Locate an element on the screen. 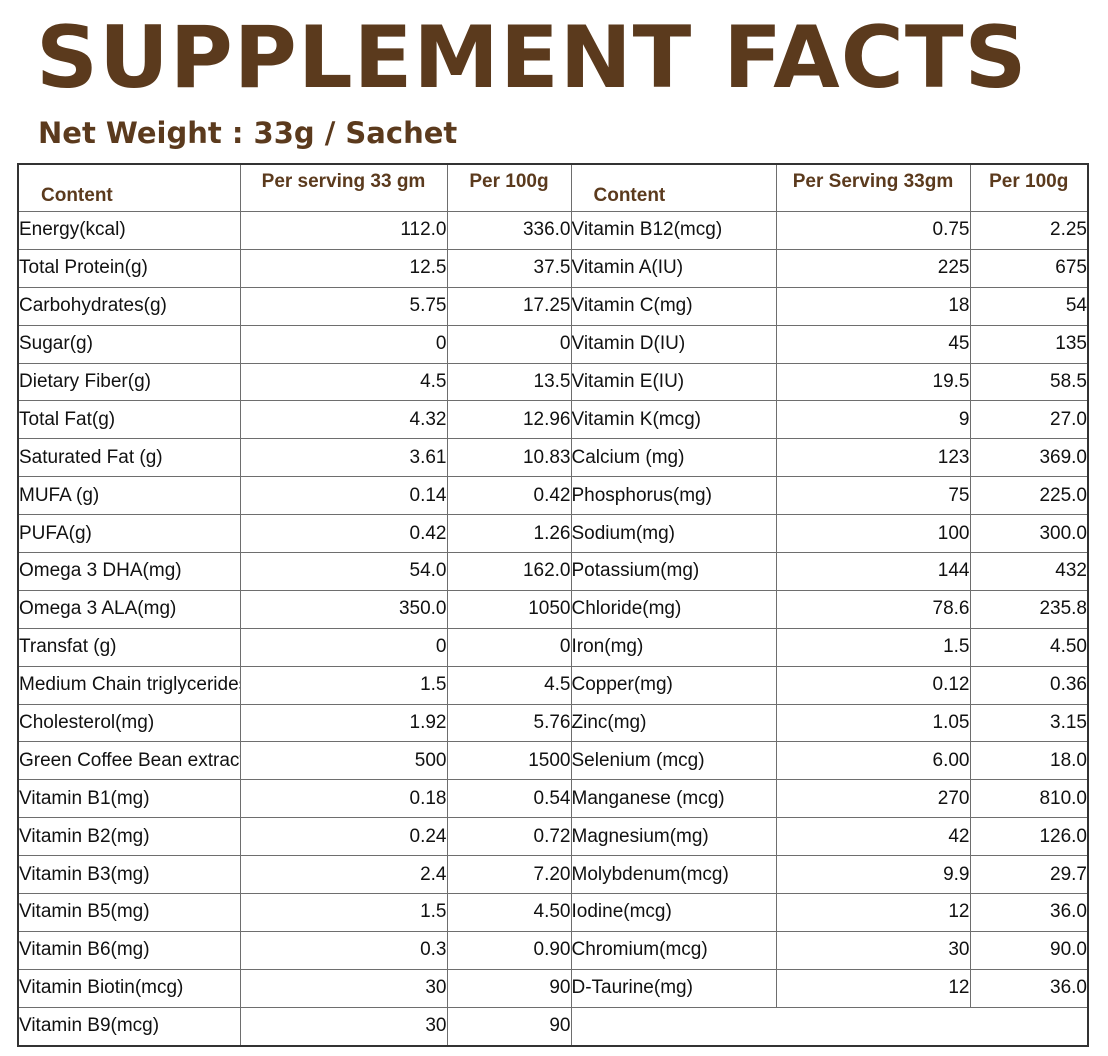  table-row: PUFA(g) 0.42 1.26 Sodium(mg) 100 300.0 is located at coordinates (553, 534).